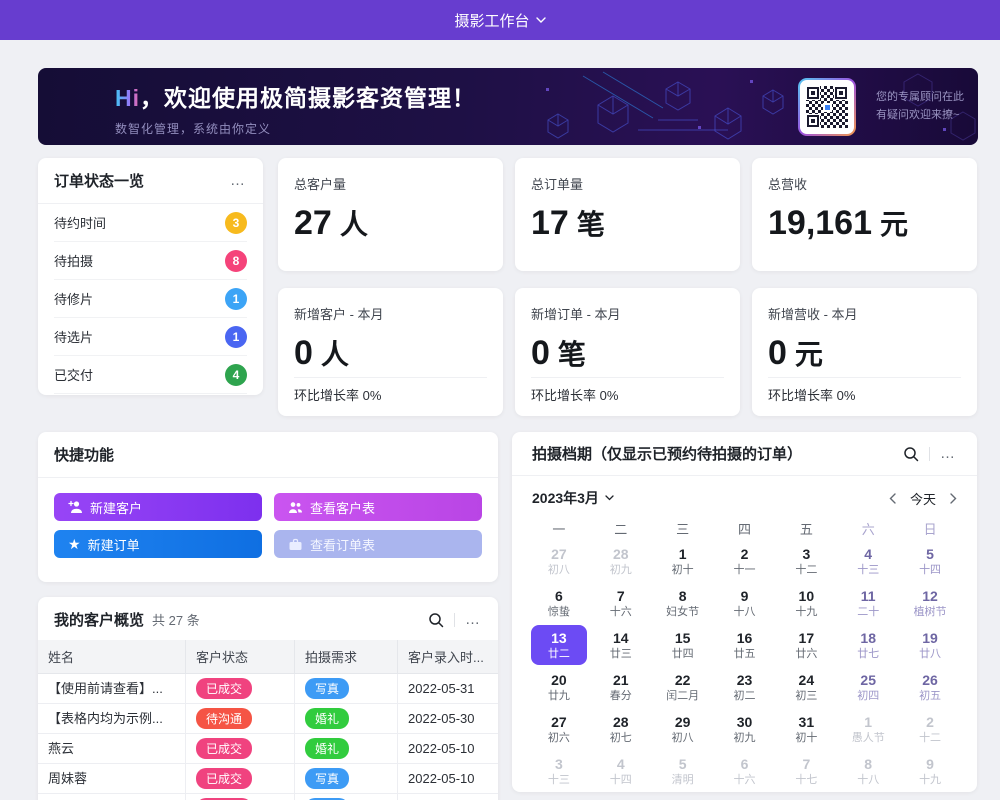 This screenshot has width=1000, height=800. I want to click on calendar-day-cell: 25 初四, so click(868, 687).